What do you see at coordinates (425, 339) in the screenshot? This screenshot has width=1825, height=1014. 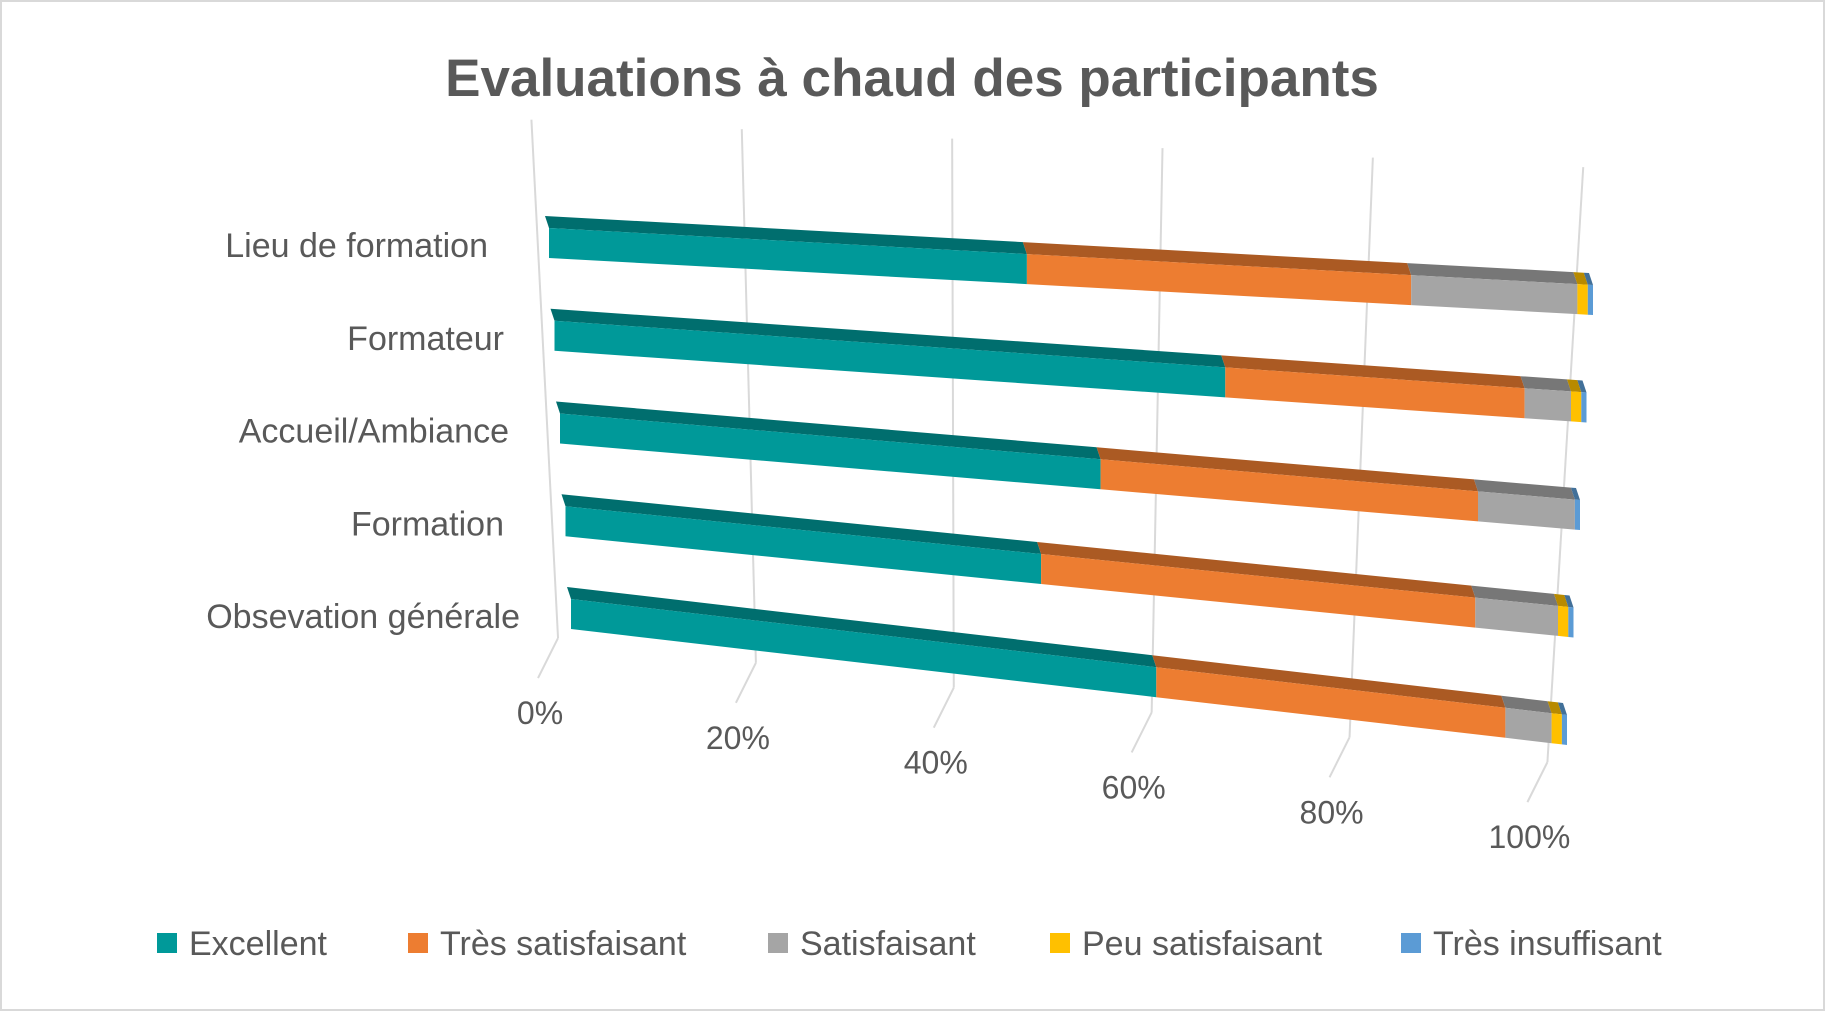 I see `category-label: Formateur` at bounding box center [425, 339].